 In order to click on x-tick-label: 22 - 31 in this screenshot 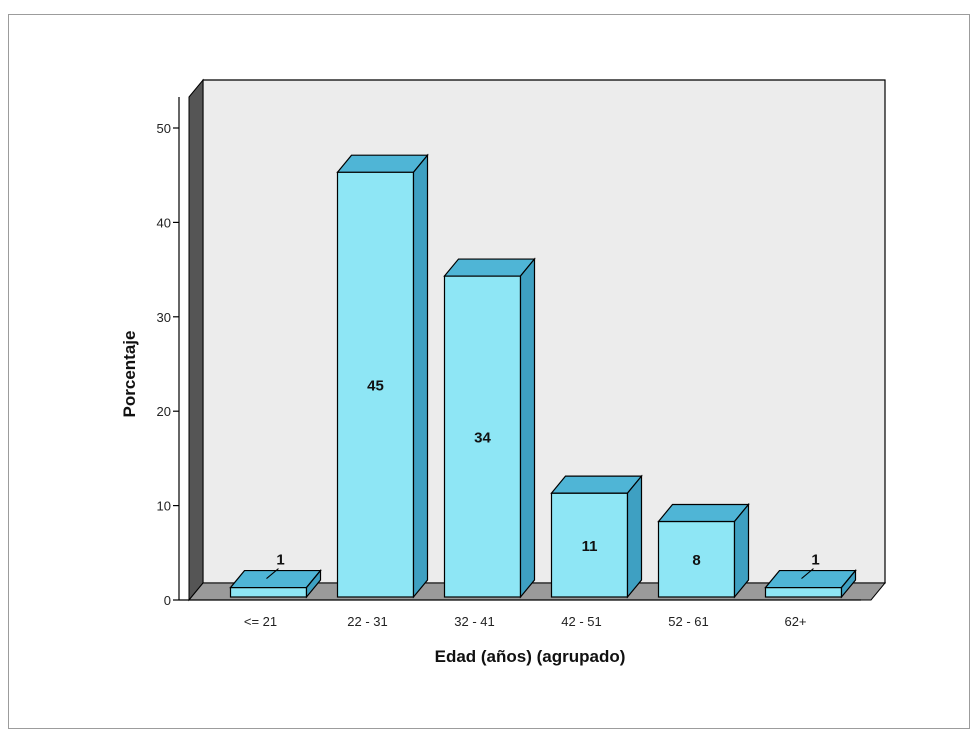, I will do `click(367, 621)`.